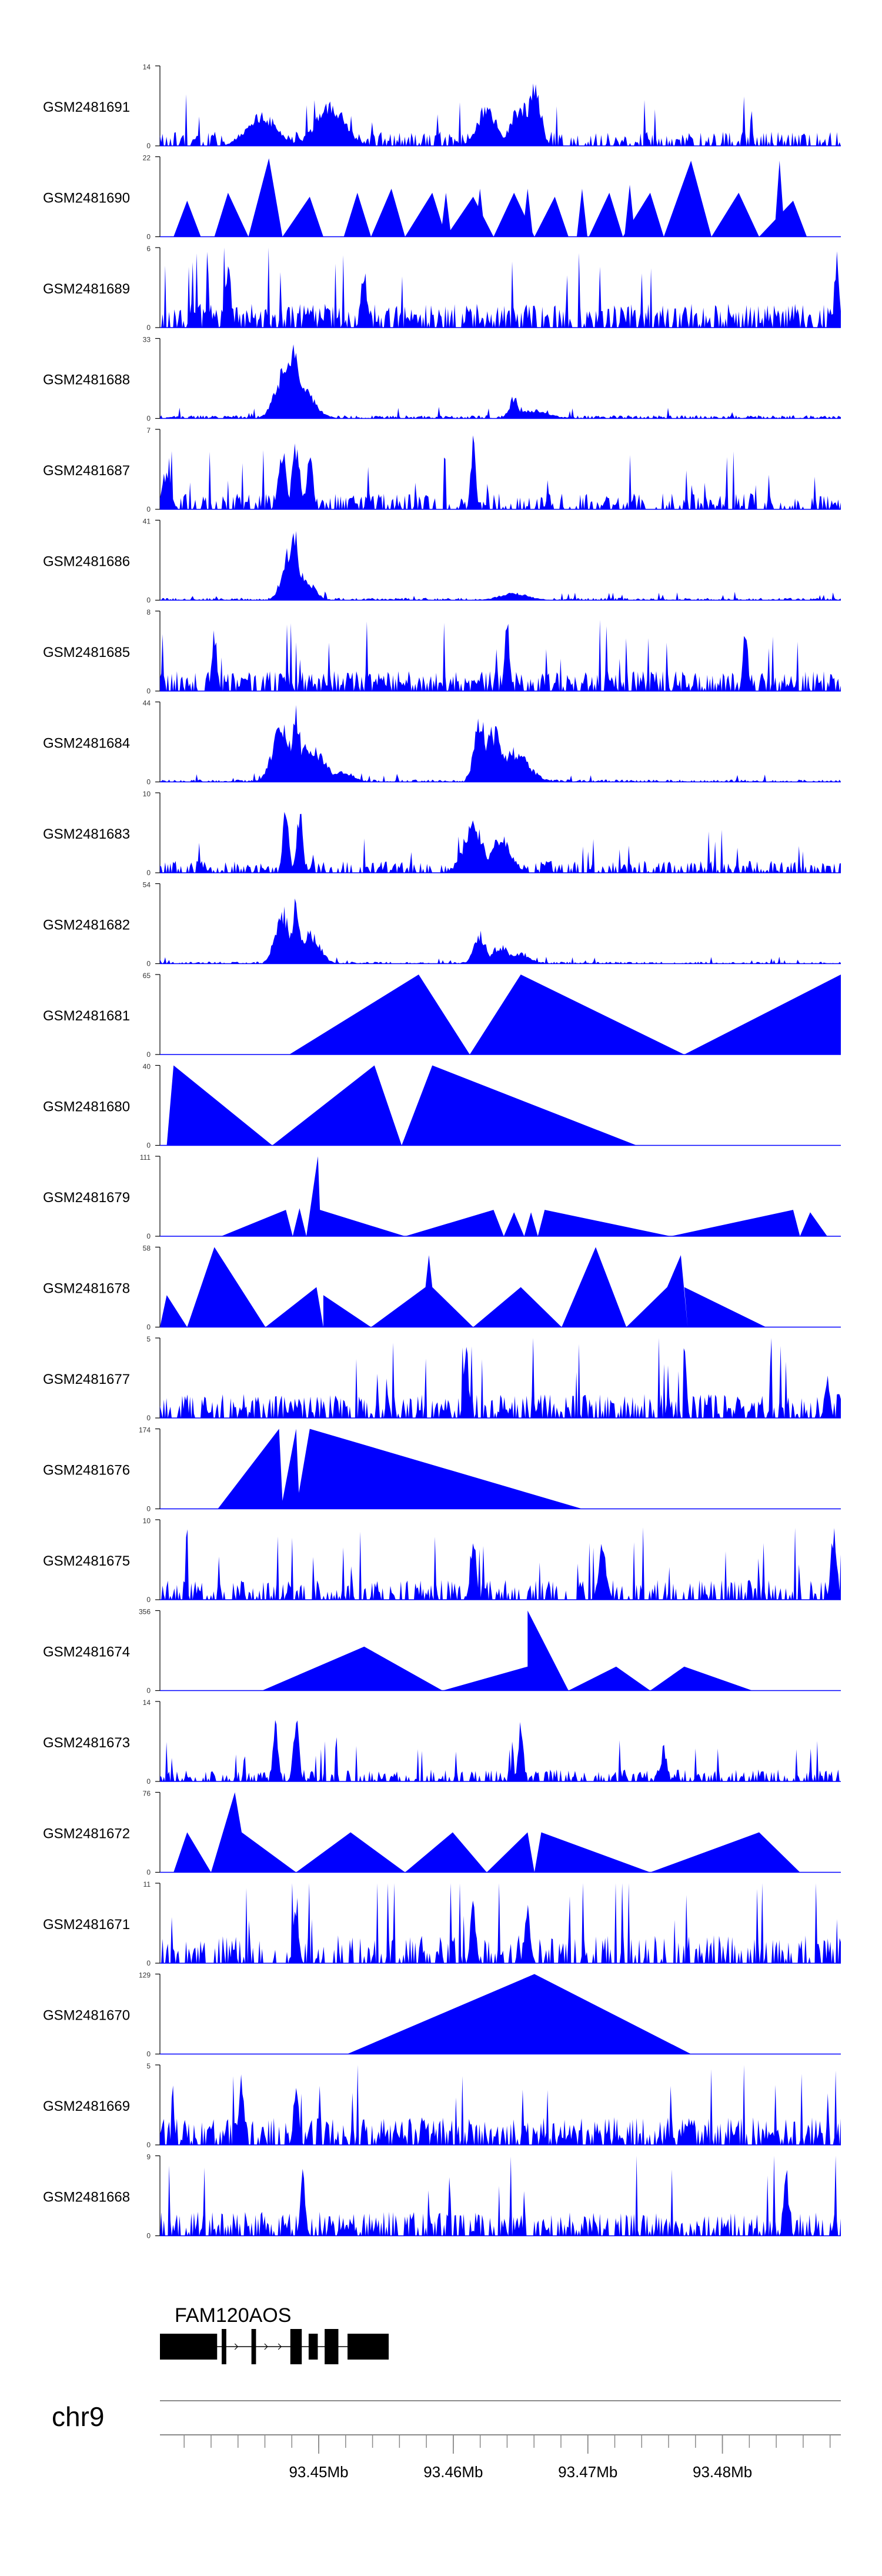 This screenshot has height=2576, width=882. What do you see at coordinates (86, 2197) in the screenshot?
I see `track-label: GSM2481668` at bounding box center [86, 2197].